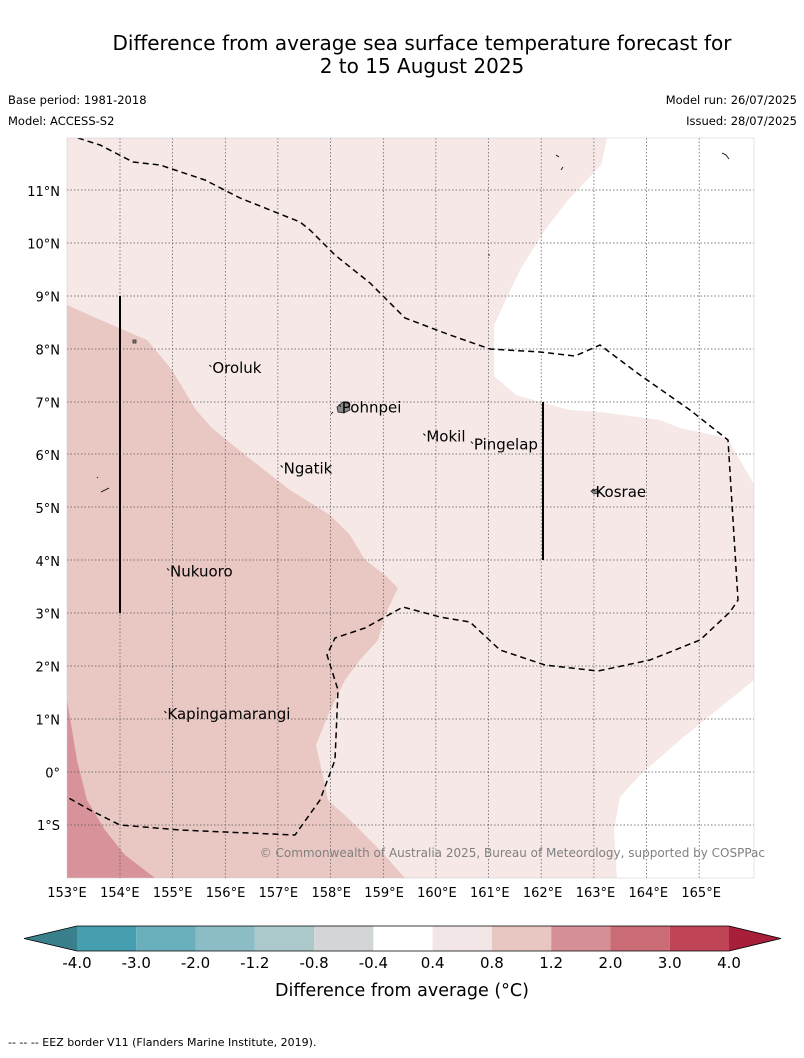  I want to click on place-label-kosrae: Kosrae, so click(620, 492).